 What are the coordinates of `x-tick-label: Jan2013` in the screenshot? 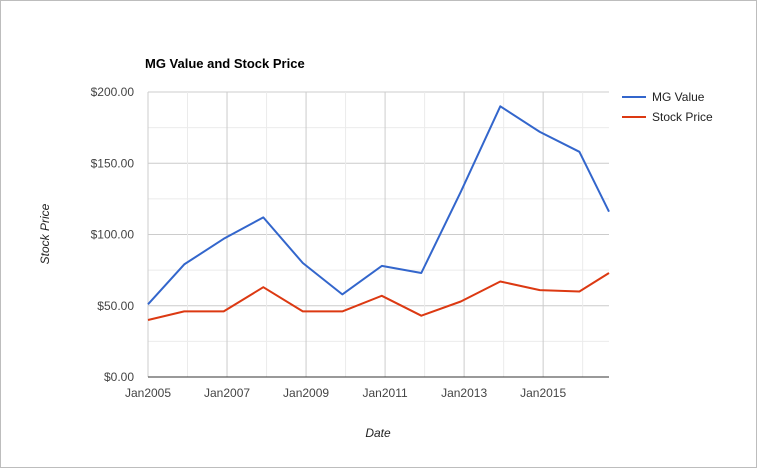 It's located at (464, 393).